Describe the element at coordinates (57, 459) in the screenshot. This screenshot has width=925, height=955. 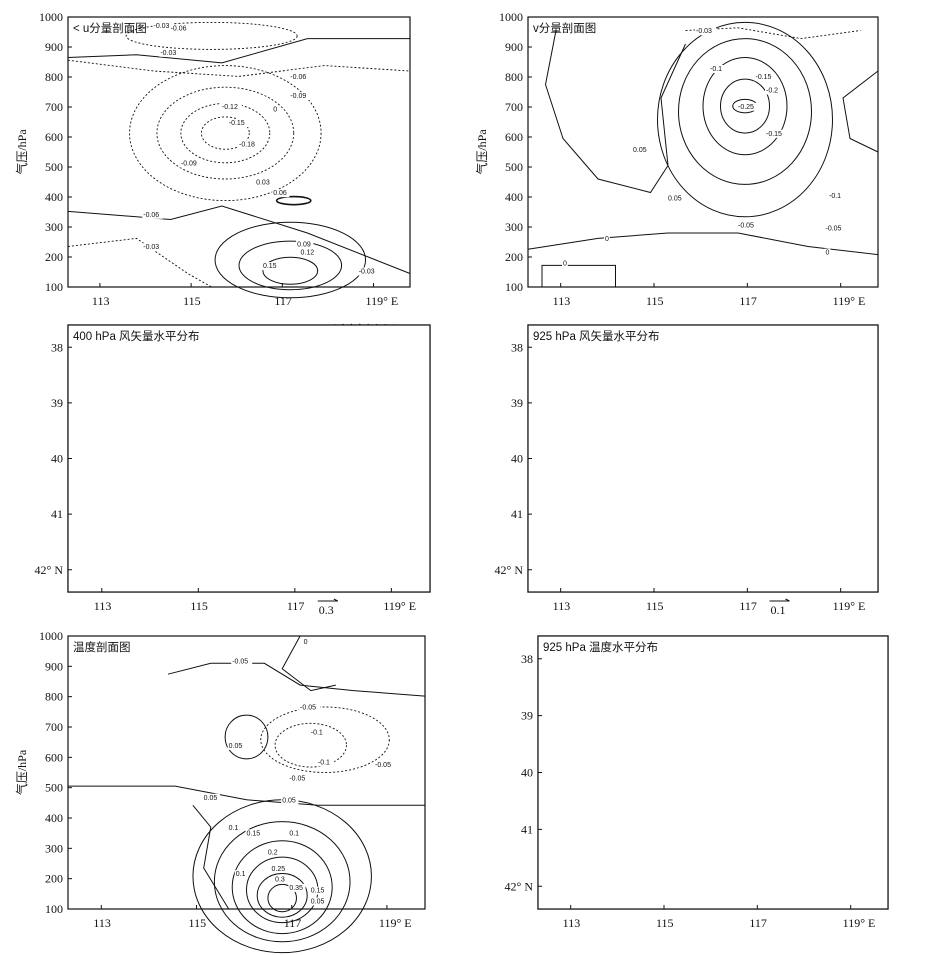
I see `y-tick-label: 40` at that location.